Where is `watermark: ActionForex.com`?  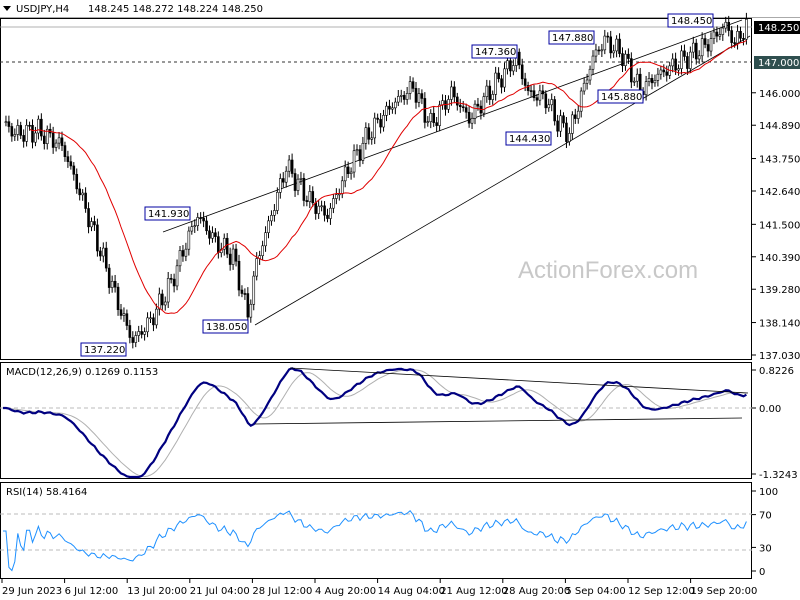 watermark: ActionForex.com is located at coordinates (608, 270).